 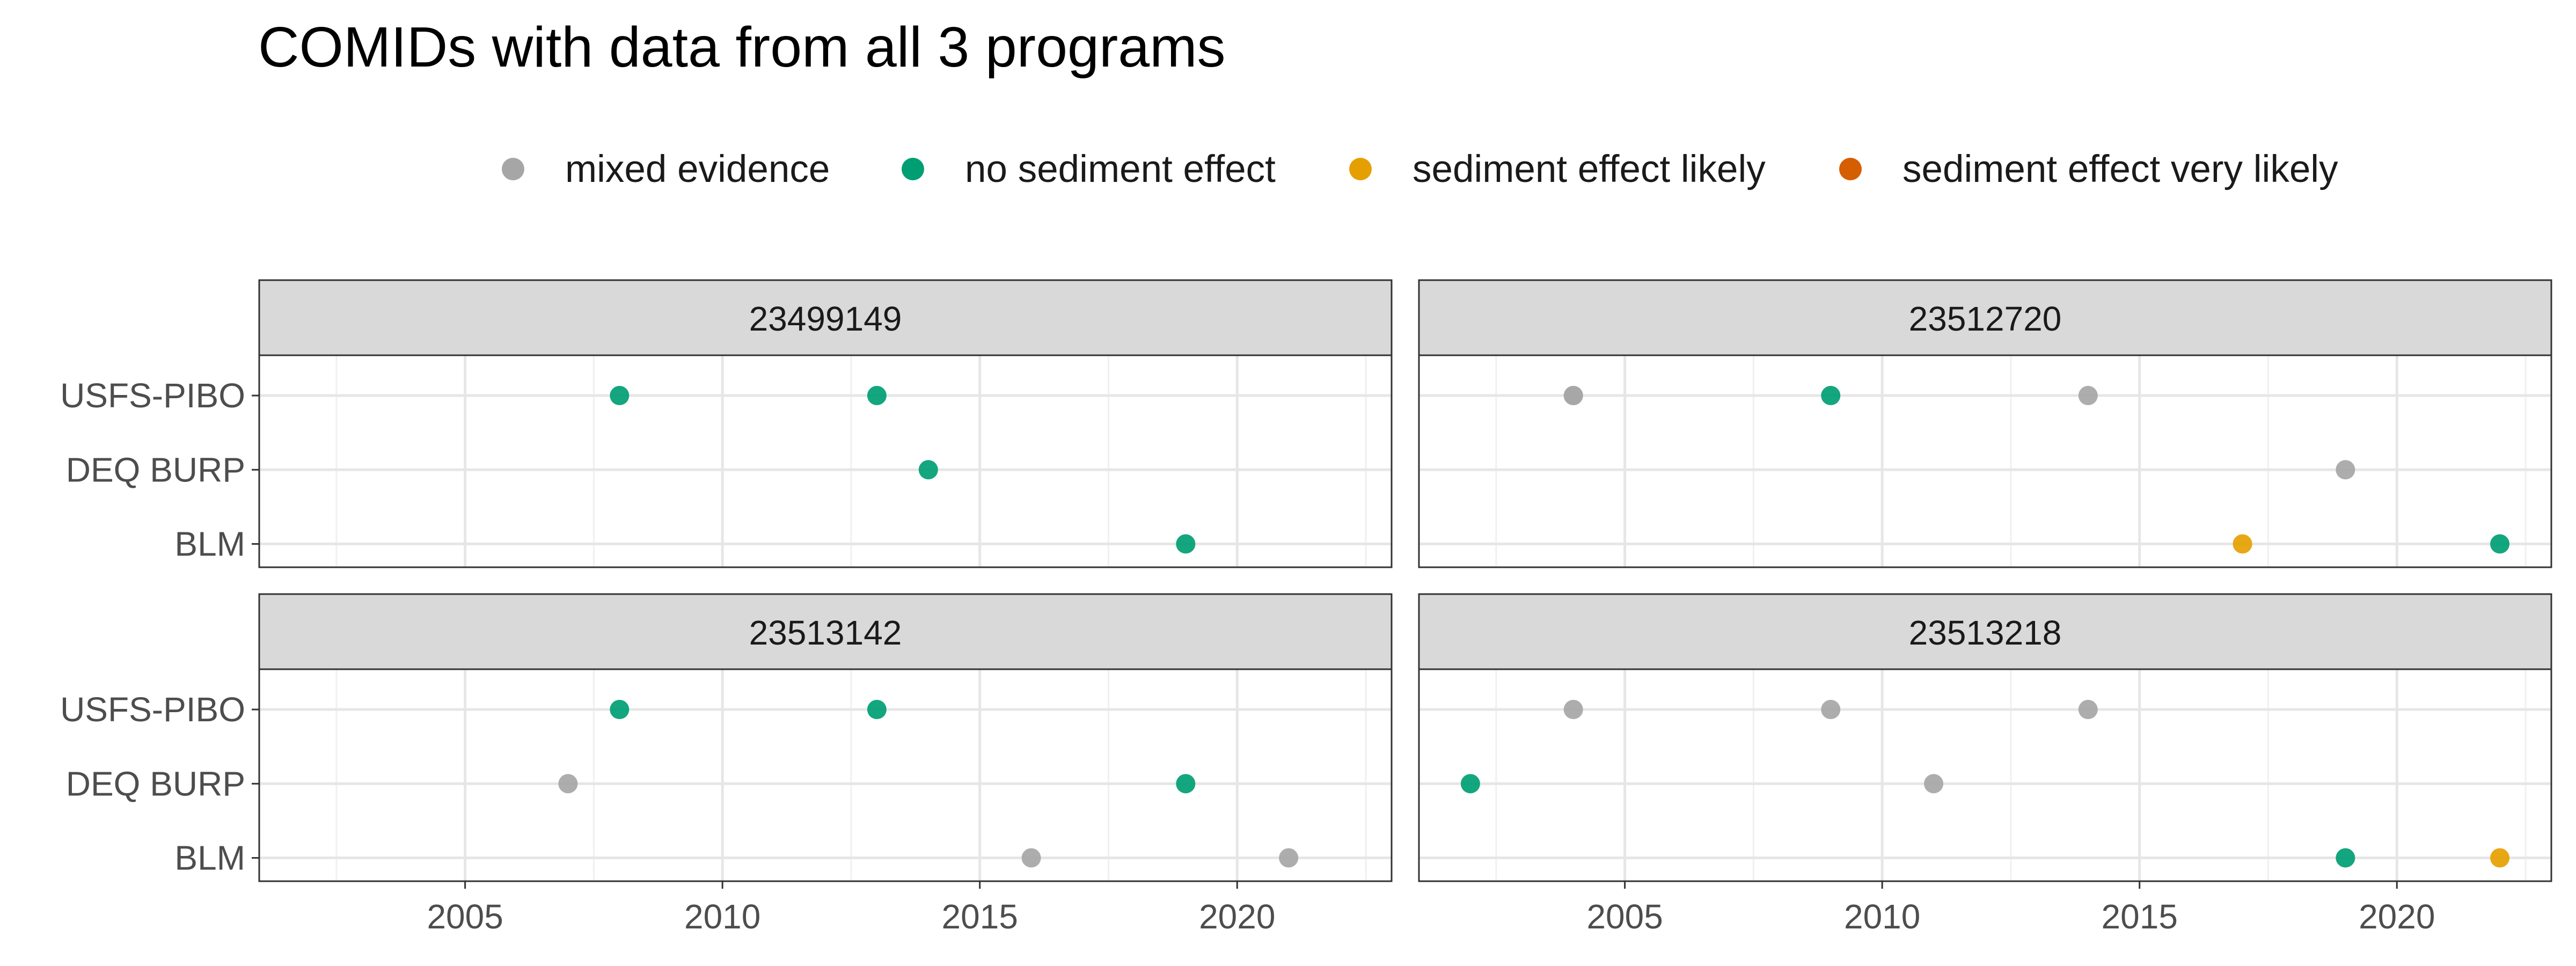 What do you see at coordinates (913, 169) in the screenshot?
I see `legend-marker-no-sediment-effect` at bounding box center [913, 169].